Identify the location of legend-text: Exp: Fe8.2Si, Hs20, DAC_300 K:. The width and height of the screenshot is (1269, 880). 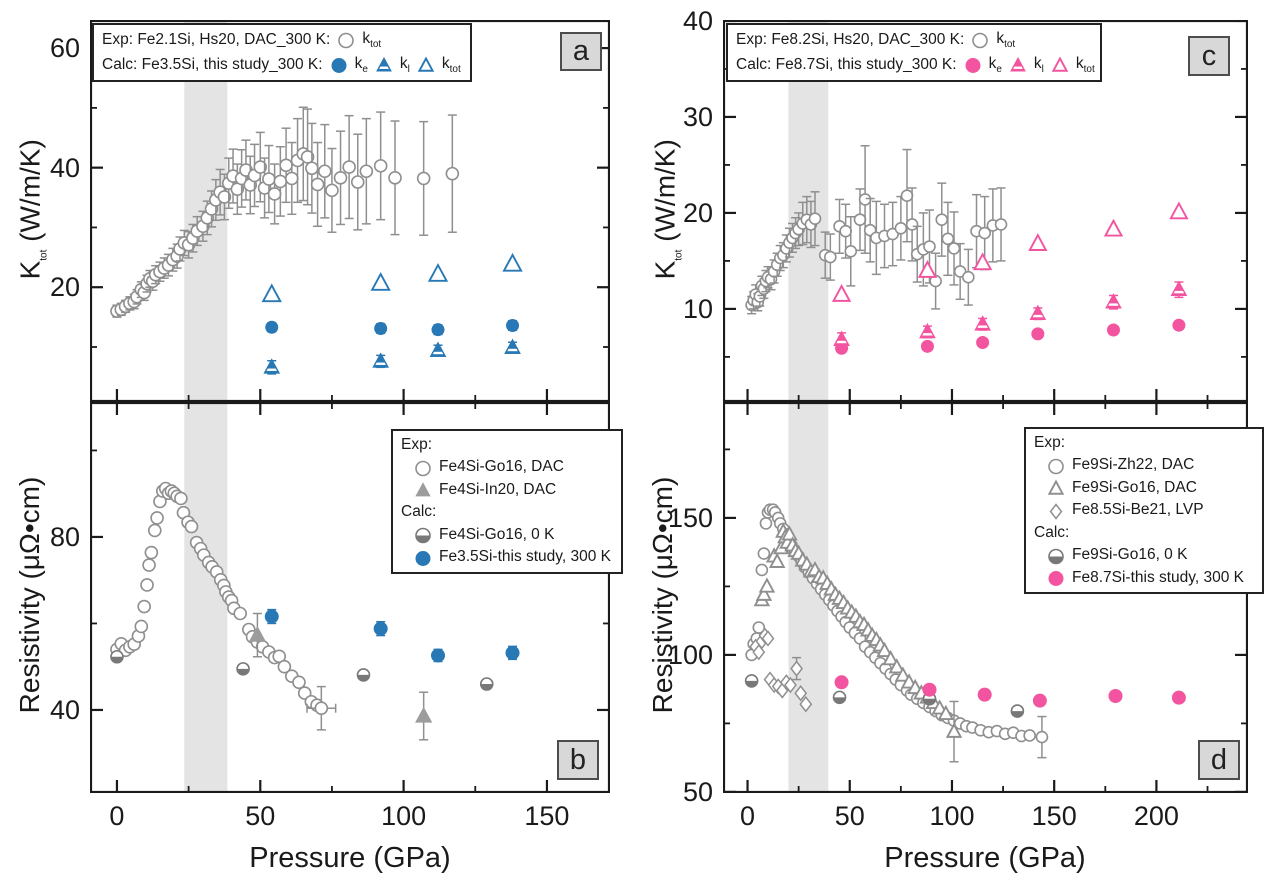
(850, 40).